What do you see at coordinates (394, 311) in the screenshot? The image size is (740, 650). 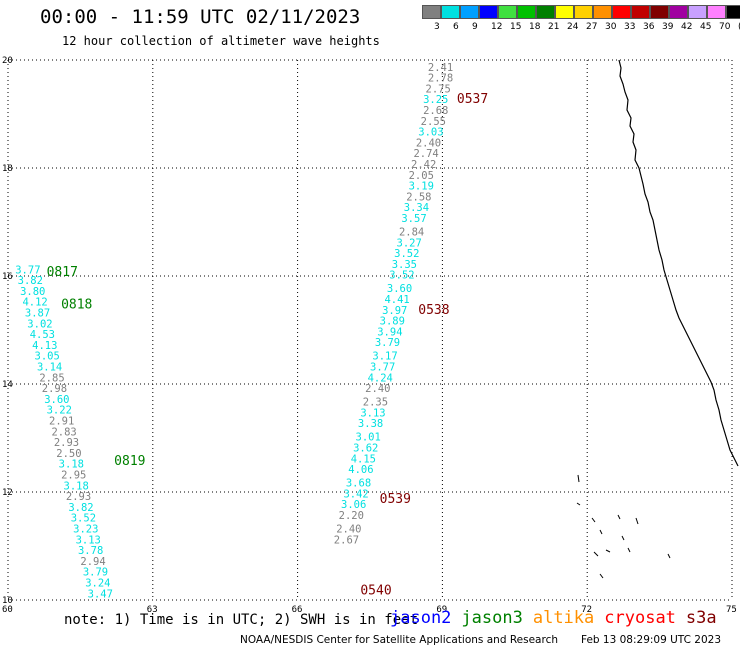 I see `wave-height-value: 3.97` at bounding box center [394, 311].